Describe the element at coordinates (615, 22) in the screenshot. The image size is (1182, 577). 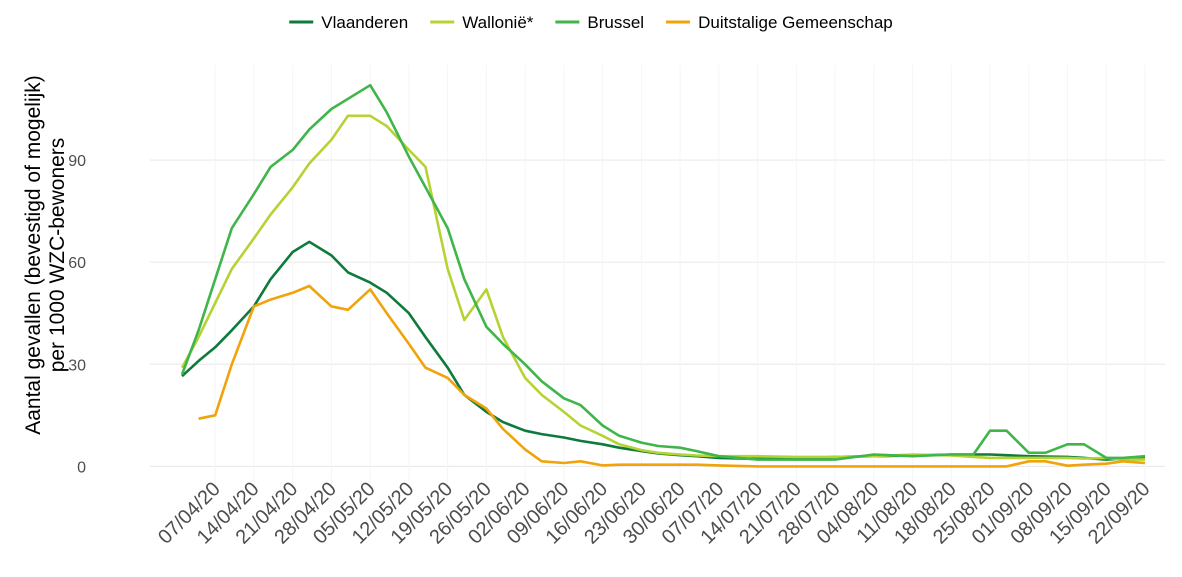
I see `legend-label: Brussel` at that location.